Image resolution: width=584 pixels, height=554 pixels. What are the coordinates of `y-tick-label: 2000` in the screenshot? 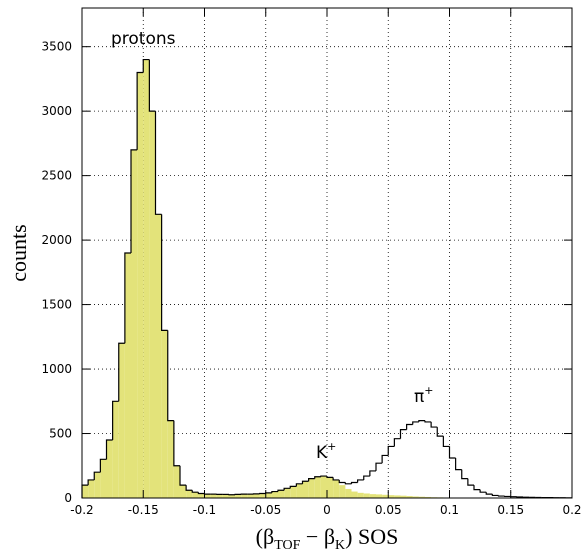 It's located at (56, 240).